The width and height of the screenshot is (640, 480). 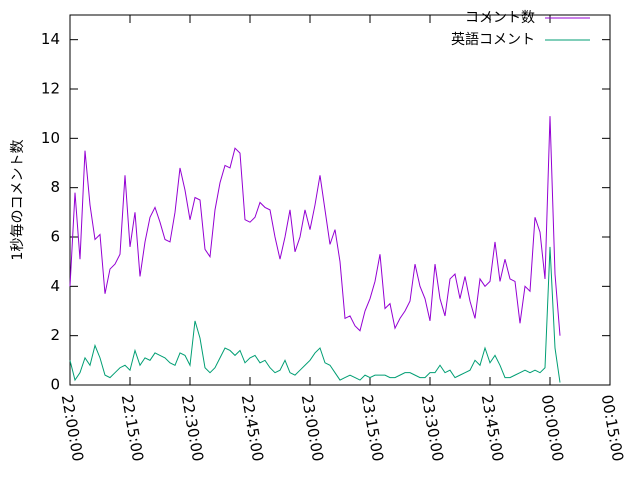 I want to click on y-tick-label: 0, so click(x=55, y=385).